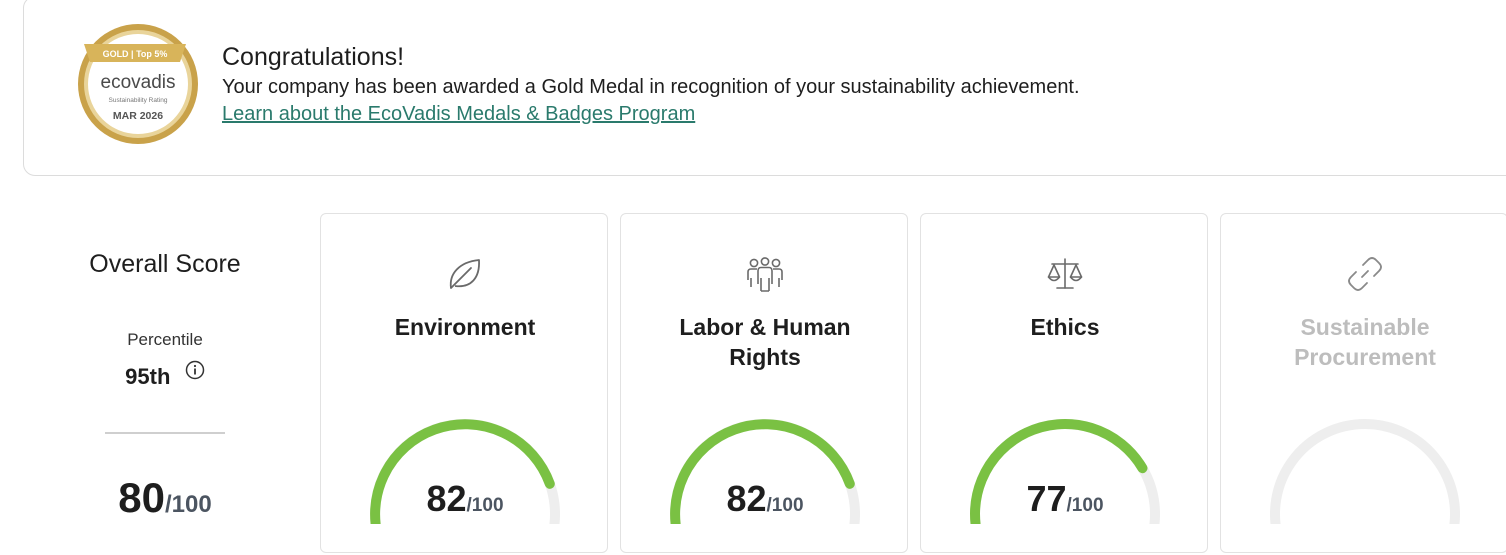 This screenshot has height=555, width=1506. I want to click on leaf-icon, so click(464, 274).